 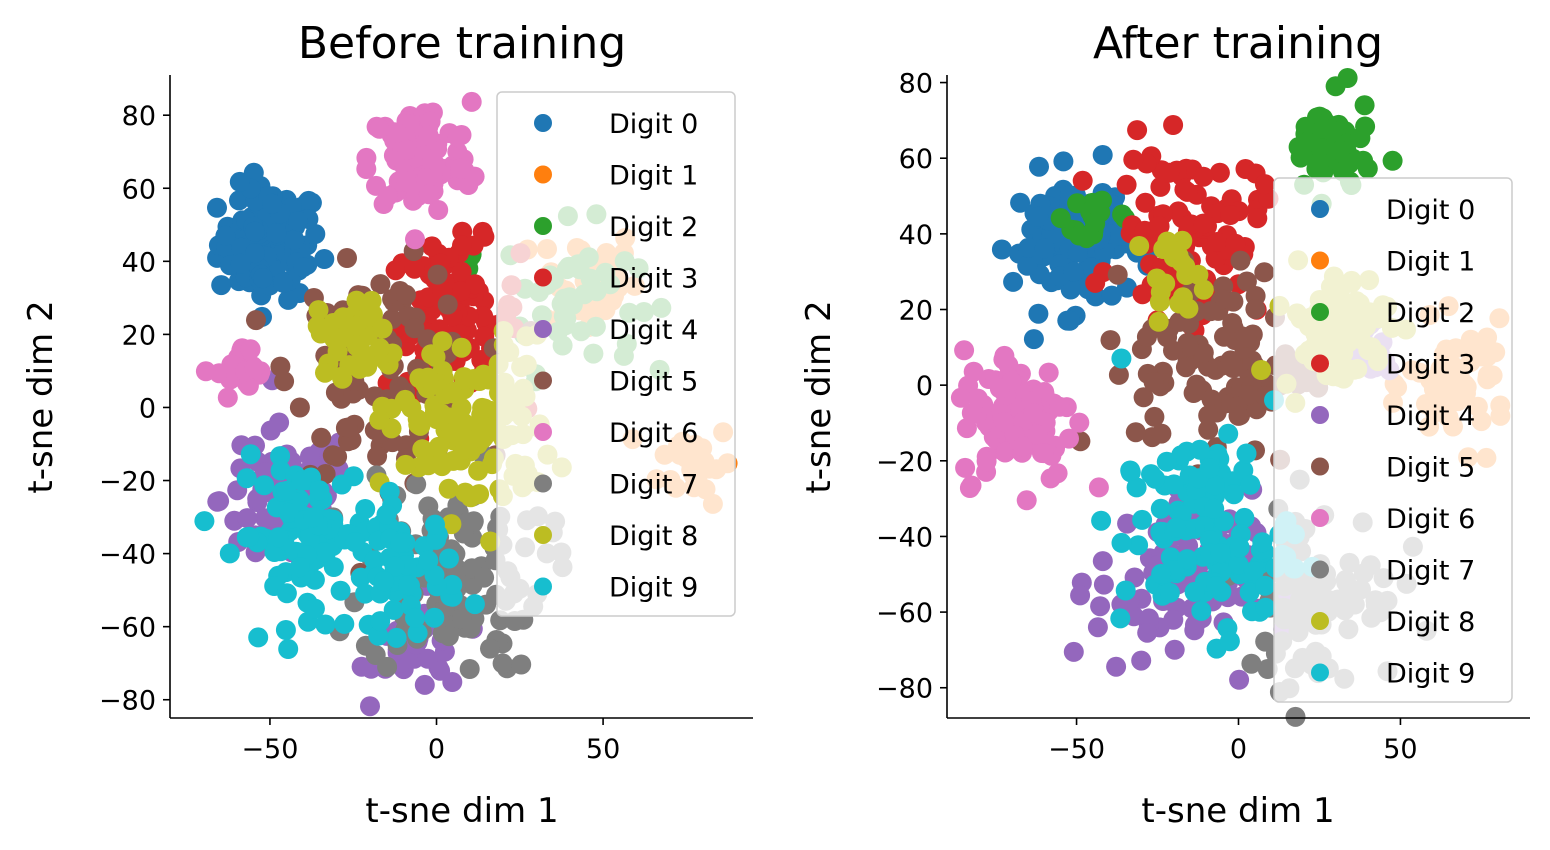 I want to click on y-tick-label: −20, so click(x=127, y=482).